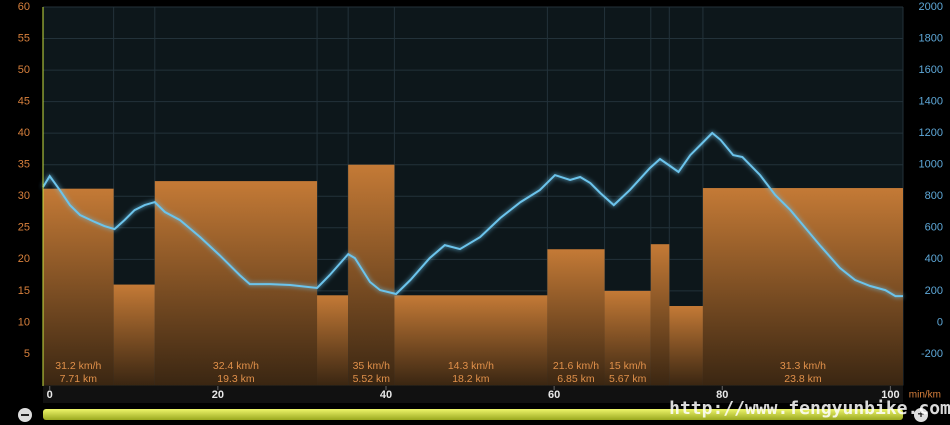  I want to click on y2-tick-label: 600, so click(934, 228).